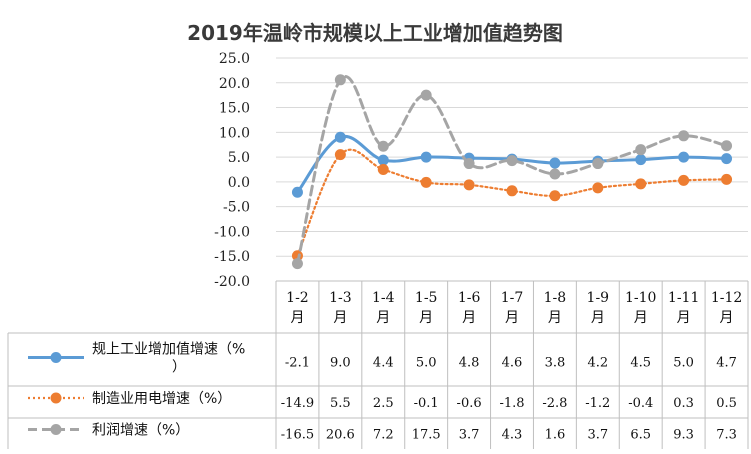 This screenshot has height=454, width=751. I want to click on table-cell: -16.5, so click(297, 435).